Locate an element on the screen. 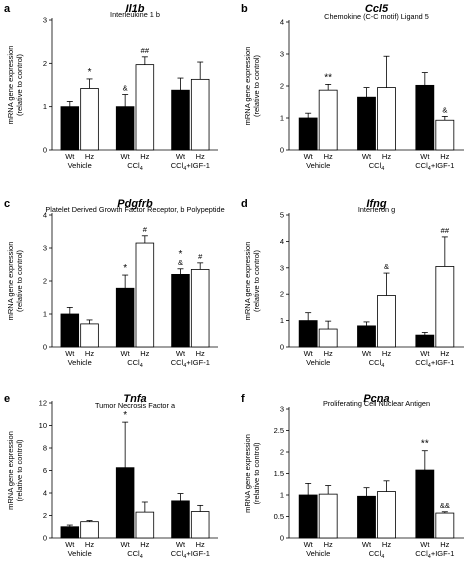 The image size is (474, 568). panel-letter: c is located at coordinates (7, 204).